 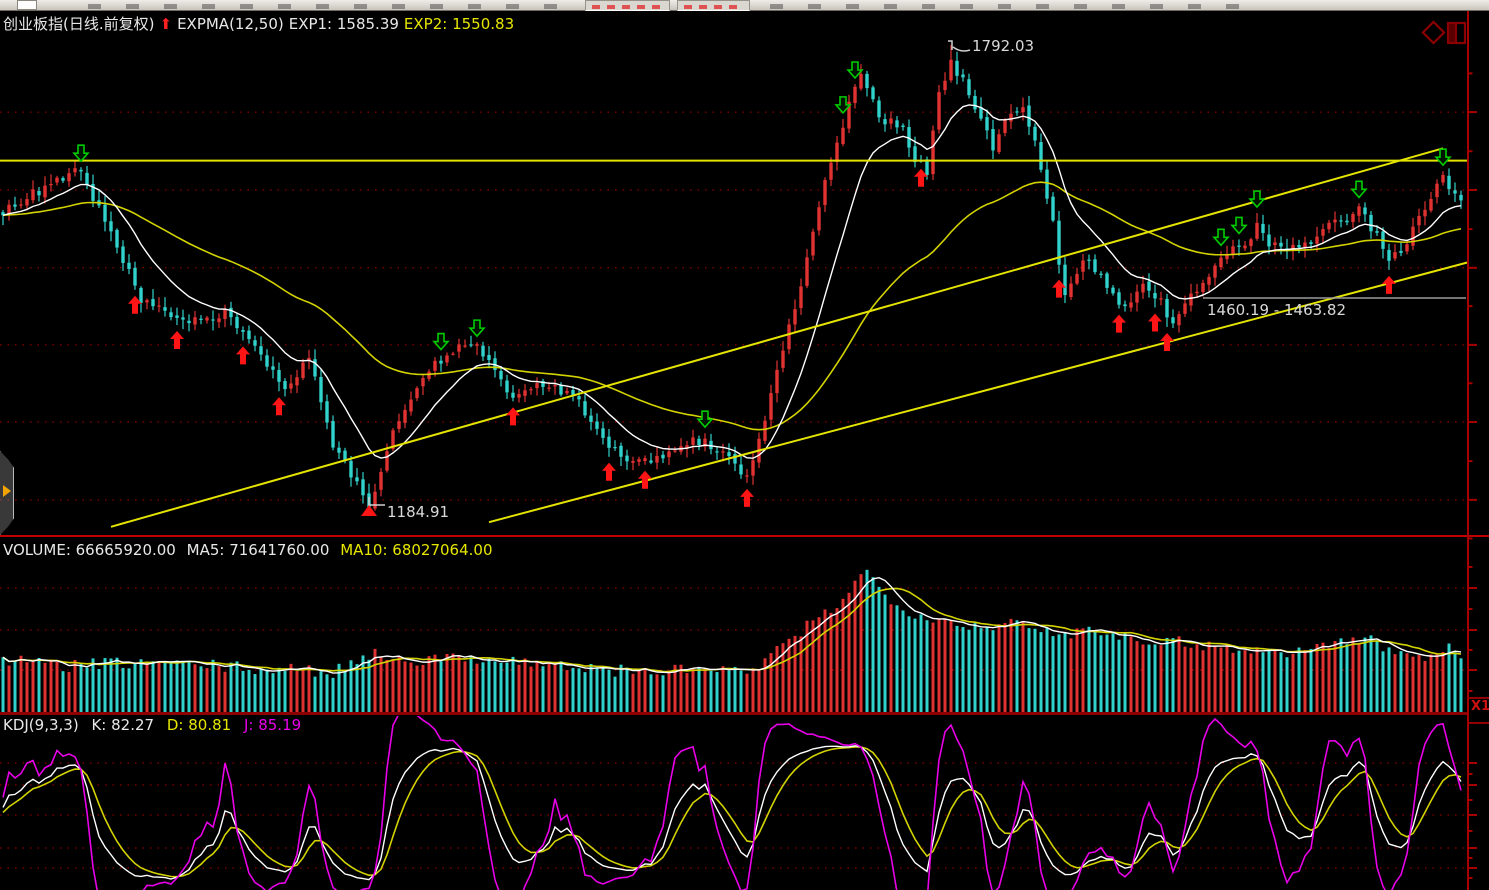 I want to click on kdj-d-value: D: 80.81, so click(x=199, y=725).